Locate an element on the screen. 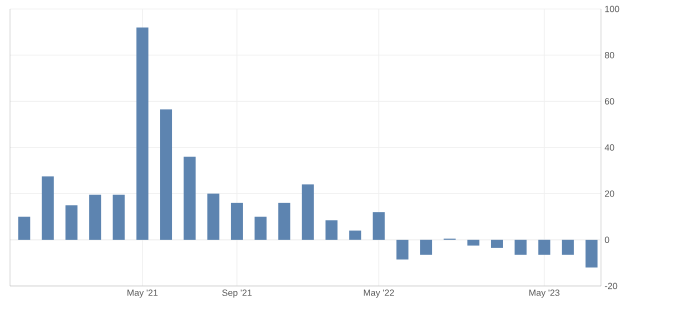 This screenshot has width=675, height=326. x-tick-label: May '23 is located at coordinates (544, 294).